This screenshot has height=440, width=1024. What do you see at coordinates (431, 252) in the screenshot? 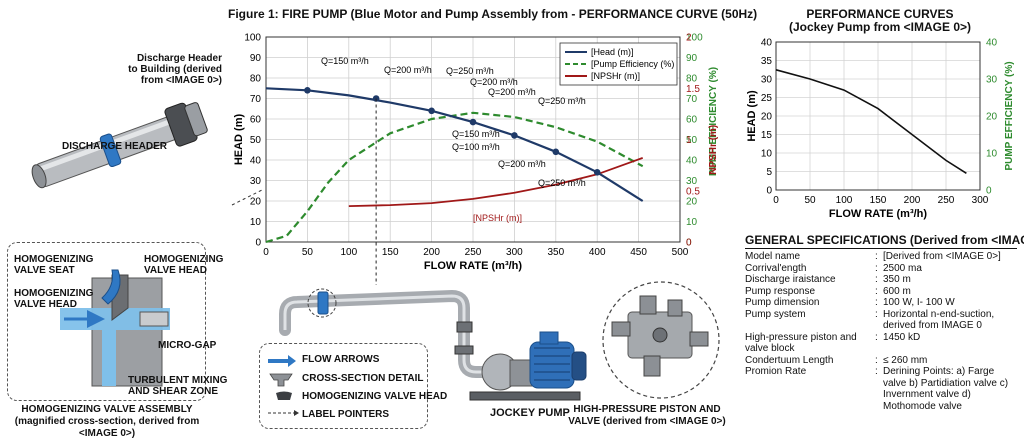
I see `x-tick-label: 200` at bounding box center [431, 252].